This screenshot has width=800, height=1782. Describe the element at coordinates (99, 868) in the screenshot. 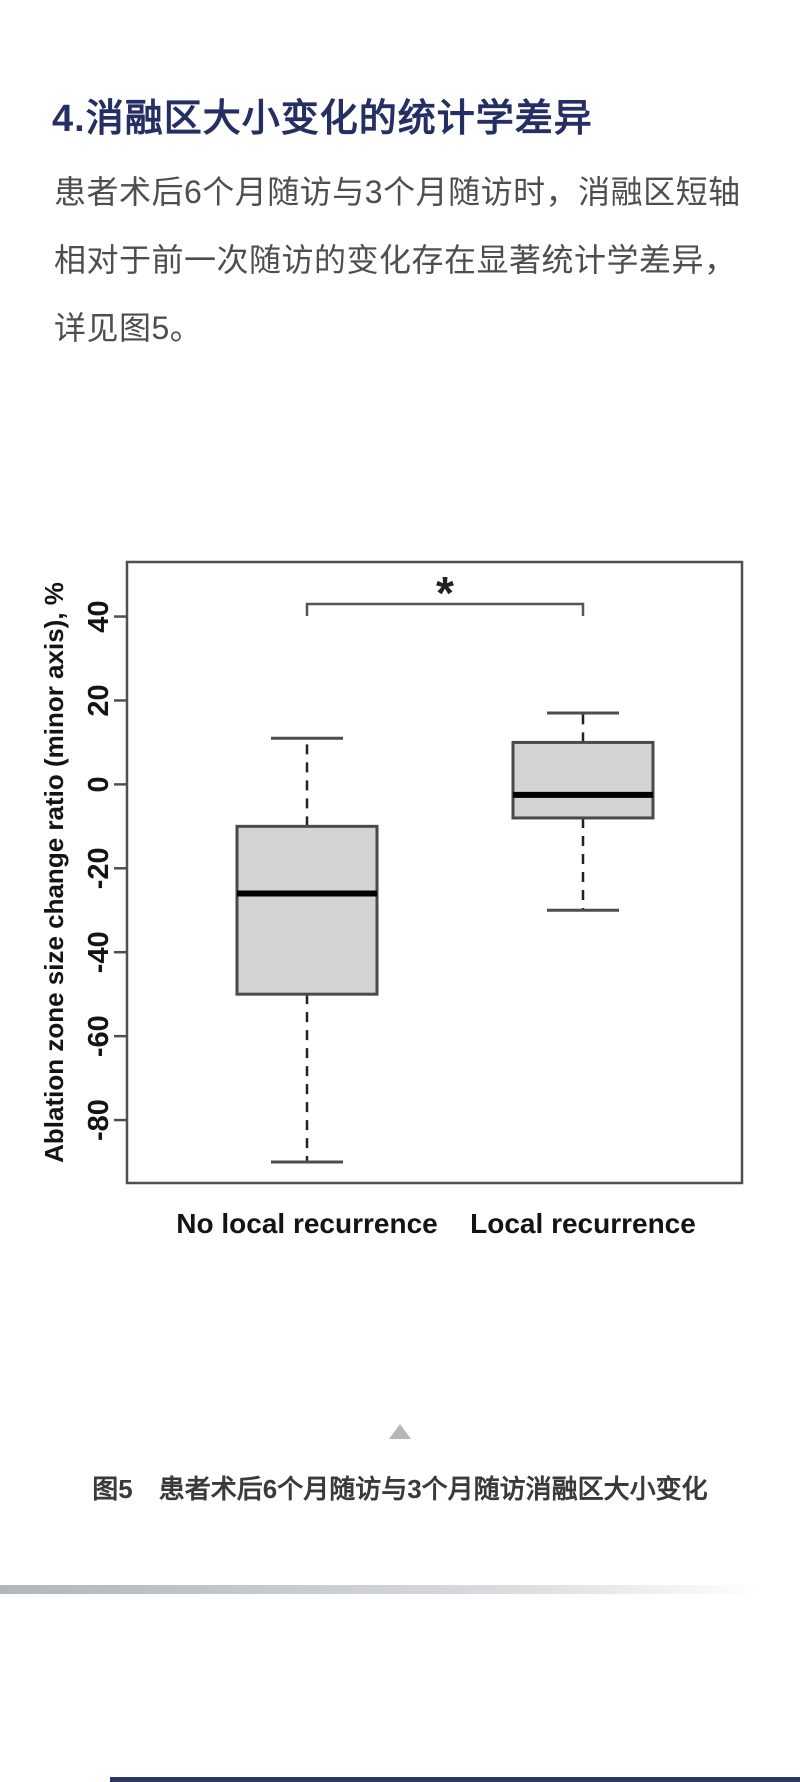

I see `y-tick-label: -20` at that location.